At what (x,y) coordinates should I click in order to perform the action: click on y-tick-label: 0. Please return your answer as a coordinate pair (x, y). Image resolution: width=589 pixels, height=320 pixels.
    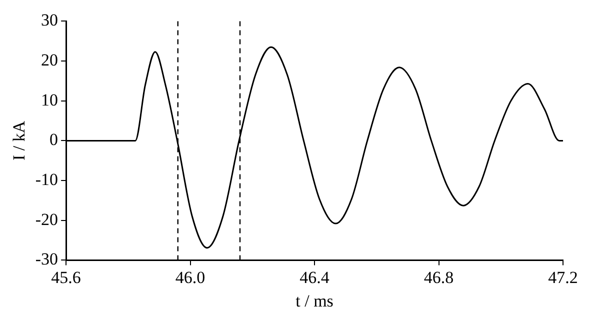
    Looking at the image, I should click on (54, 140).